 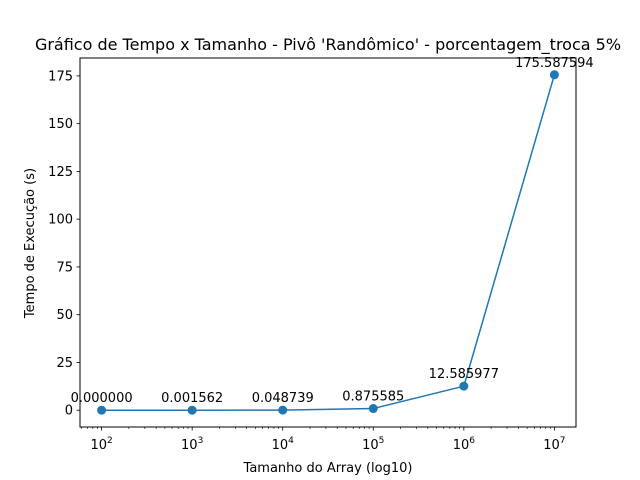 What do you see at coordinates (554, 444) in the screenshot?
I see `x-tick-label: 10⁷` at bounding box center [554, 444].